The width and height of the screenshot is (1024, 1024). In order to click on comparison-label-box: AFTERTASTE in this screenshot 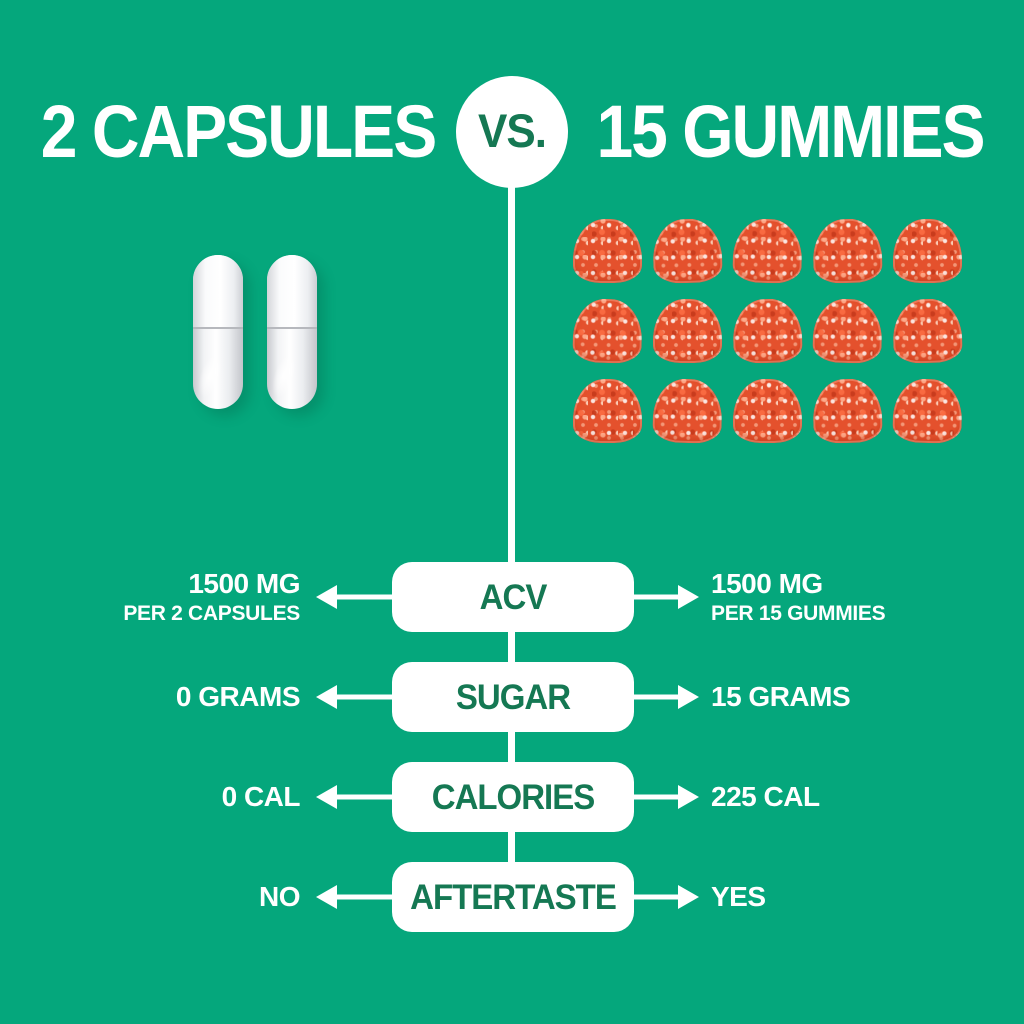, I will do `click(513, 897)`.